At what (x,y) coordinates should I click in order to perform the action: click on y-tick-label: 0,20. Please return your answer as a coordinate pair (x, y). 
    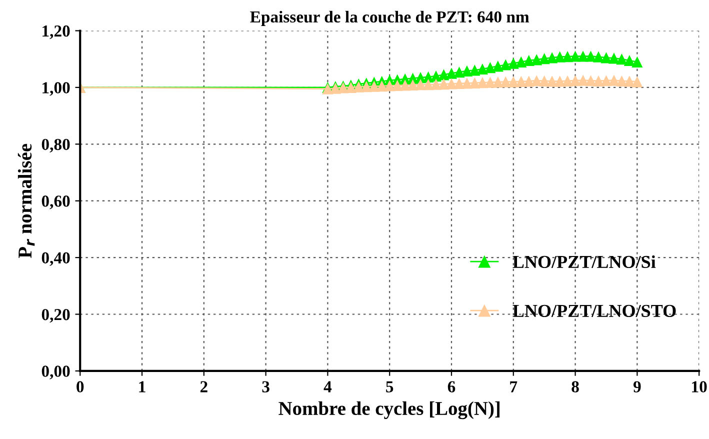
    Looking at the image, I should click on (56, 315).